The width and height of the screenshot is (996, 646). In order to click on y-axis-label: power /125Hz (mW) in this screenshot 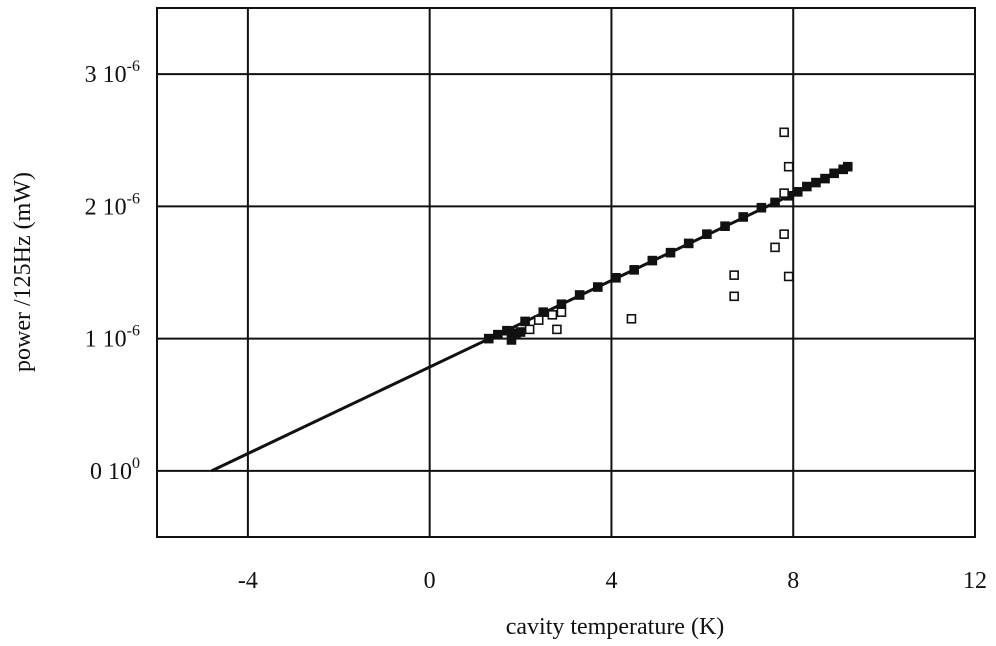, I will do `click(23, 272)`.